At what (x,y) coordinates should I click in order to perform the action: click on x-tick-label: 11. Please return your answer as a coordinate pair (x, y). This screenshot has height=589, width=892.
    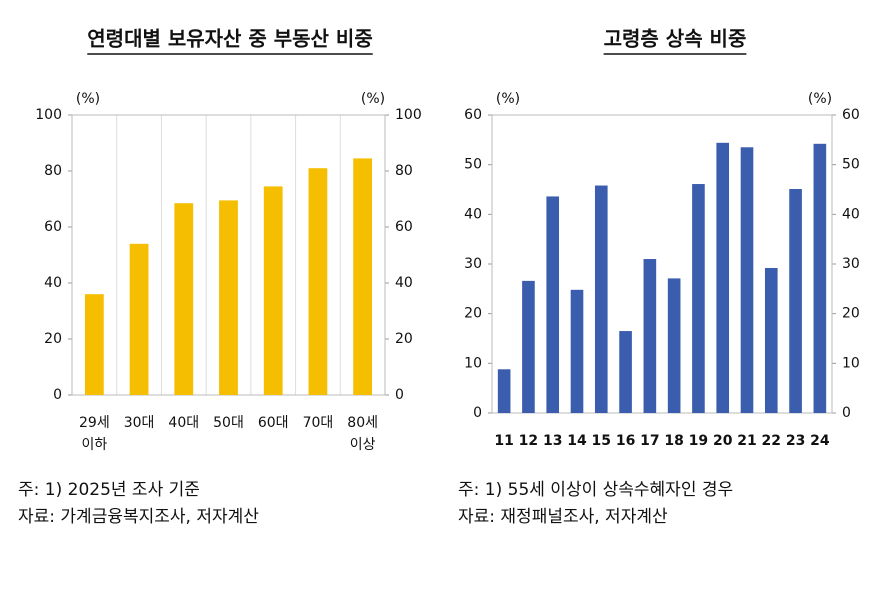
    Looking at the image, I should click on (503, 441).